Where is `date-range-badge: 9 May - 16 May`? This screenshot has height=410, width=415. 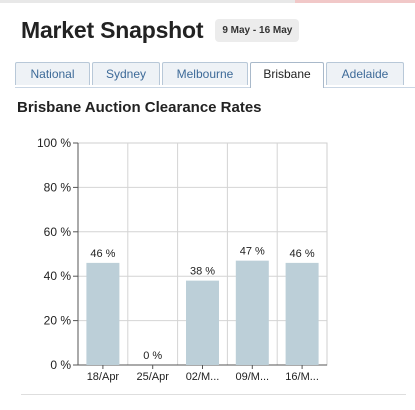 date-range-badge: 9 May - 16 May is located at coordinates (257, 30).